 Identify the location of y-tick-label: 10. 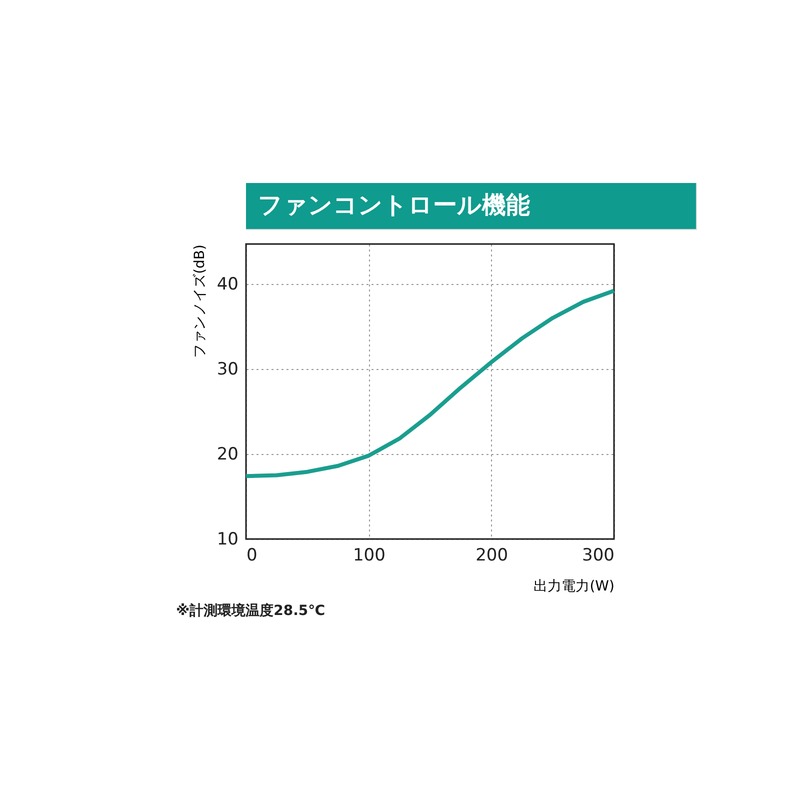
(227, 540).